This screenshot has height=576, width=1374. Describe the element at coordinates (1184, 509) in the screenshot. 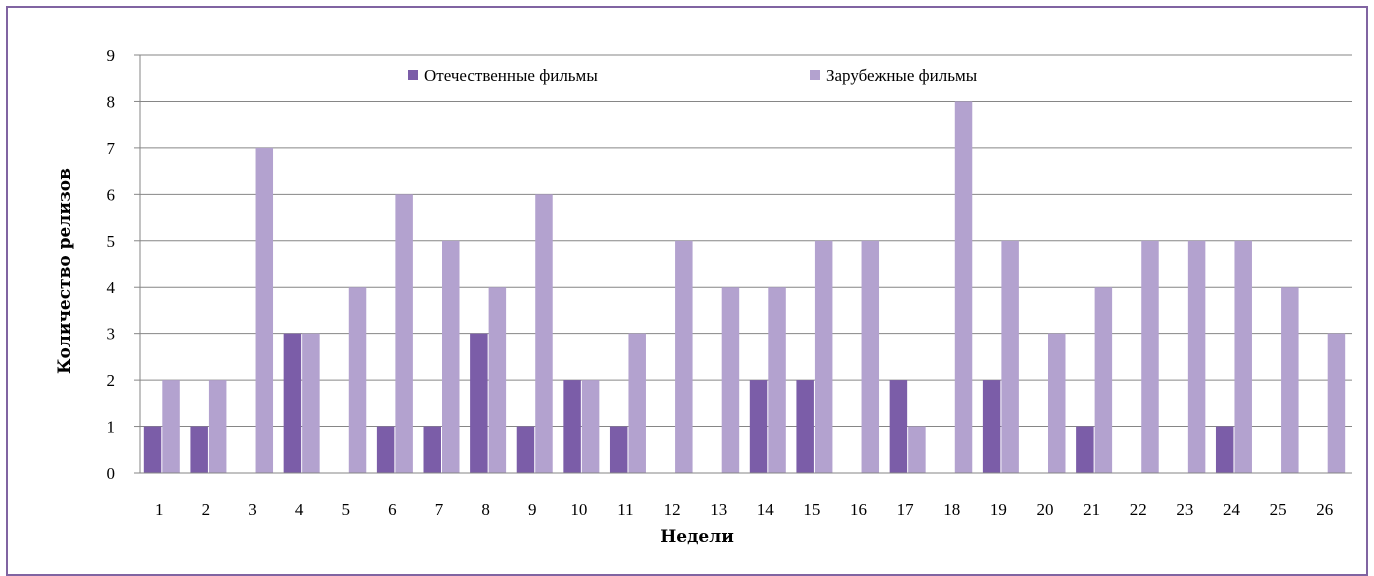

I see `x-tick-label: 23` at that location.